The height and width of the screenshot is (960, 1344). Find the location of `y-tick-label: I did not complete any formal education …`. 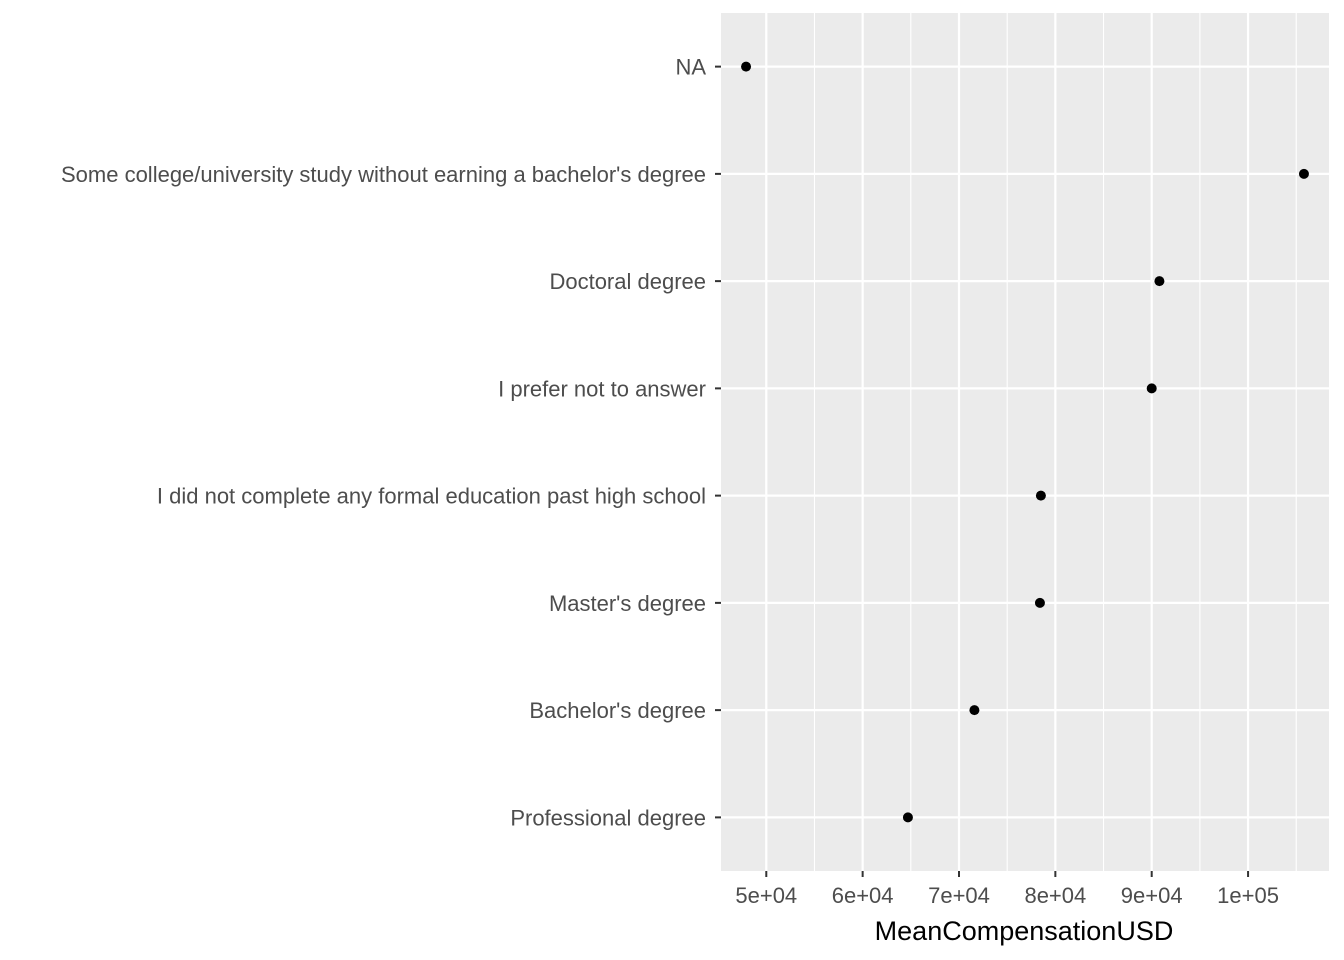

y-tick-label: I did not complete any formal education … is located at coordinates (431, 496).